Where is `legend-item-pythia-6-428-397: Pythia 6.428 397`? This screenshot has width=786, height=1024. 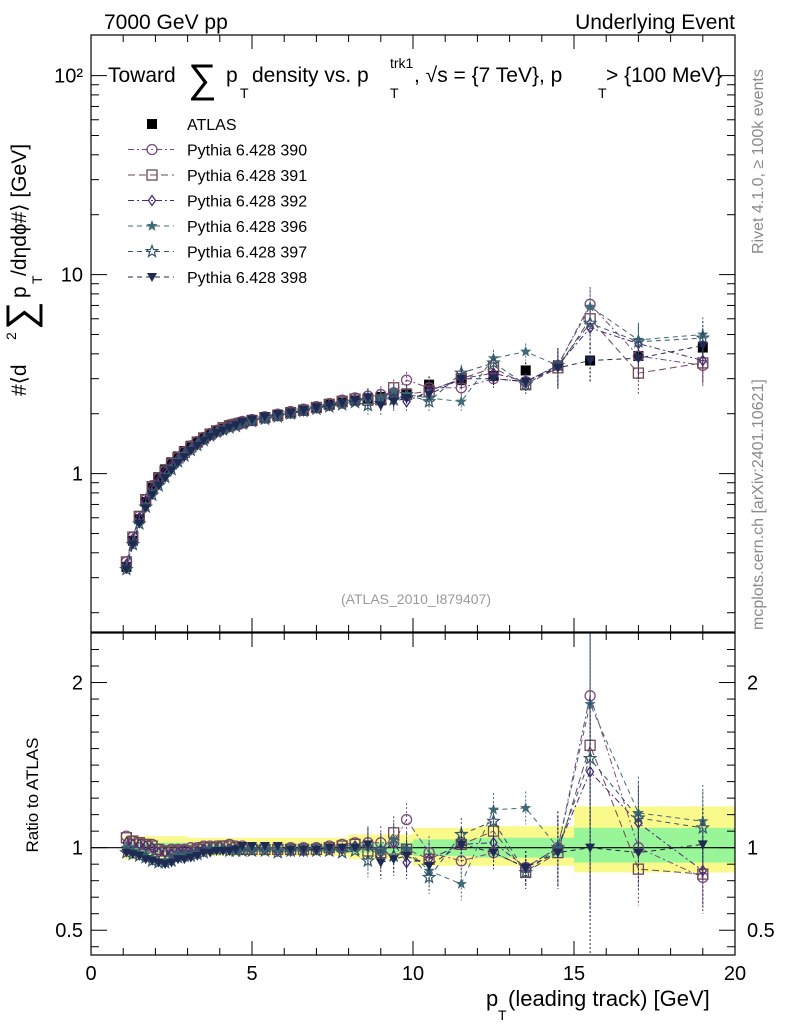
legend-item-pythia-6-428-397: Pythia 6.428 397 is located at coordinates (217, 252).